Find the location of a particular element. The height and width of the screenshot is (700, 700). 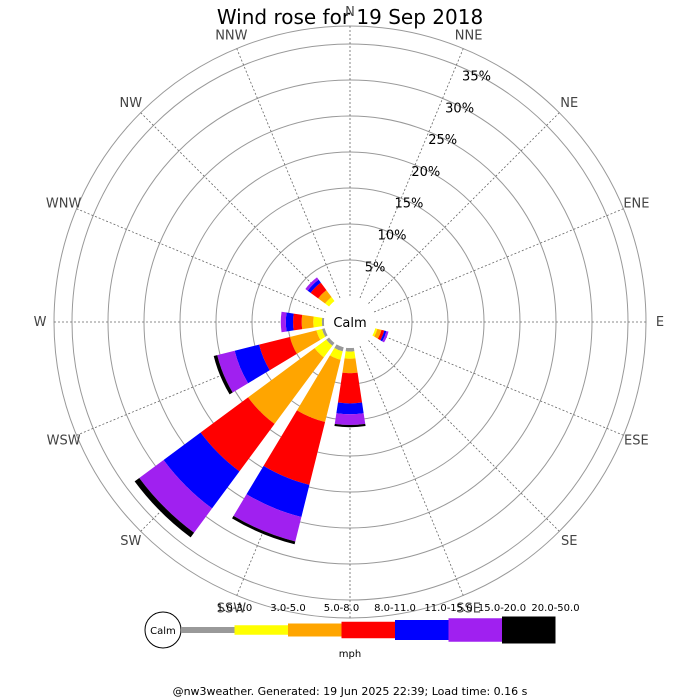

direction-label-sse: SSE is located at coordinates (468, 608).